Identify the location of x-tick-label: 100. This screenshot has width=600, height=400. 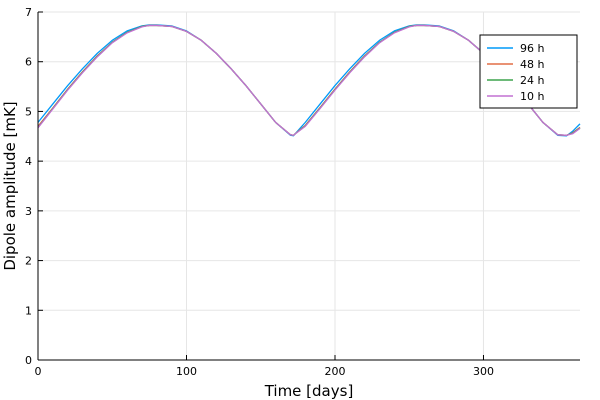
(186, 371).